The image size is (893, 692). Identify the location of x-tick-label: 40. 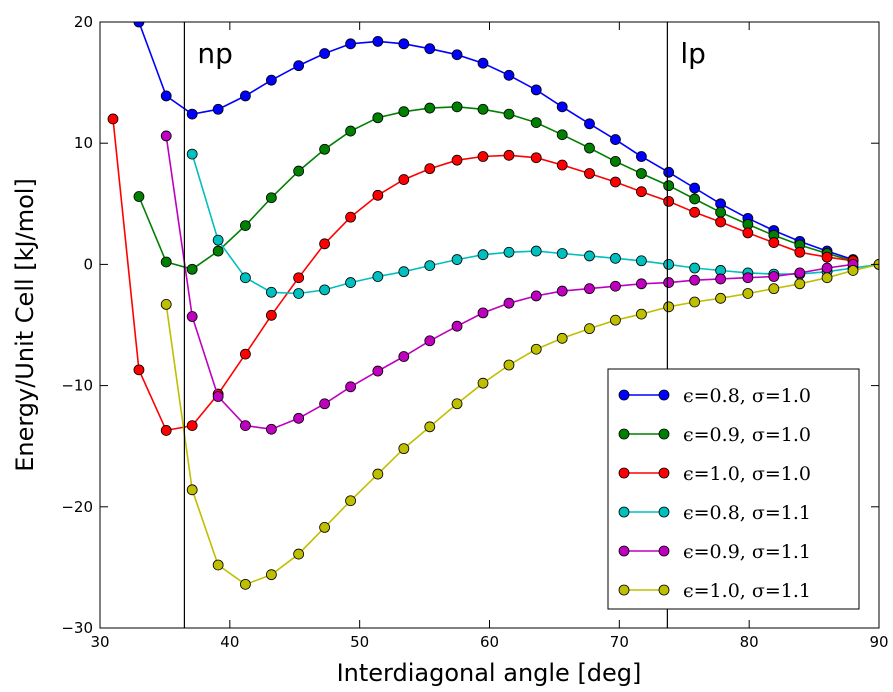
(229, 642).